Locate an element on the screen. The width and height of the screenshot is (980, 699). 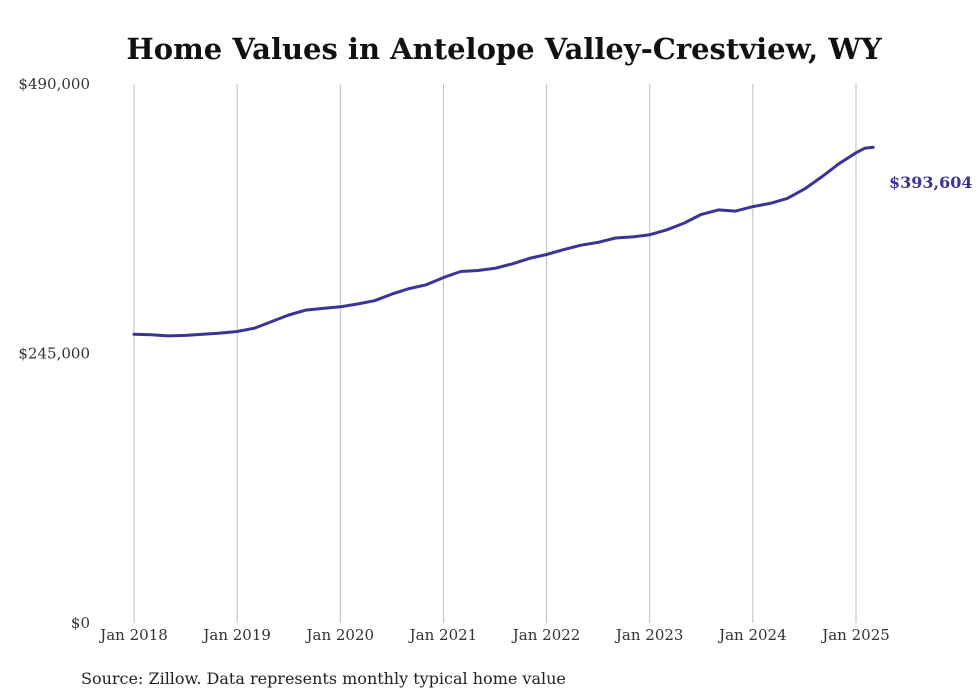
y-tick-label: $245,000 is located at coordinates (54, 354).